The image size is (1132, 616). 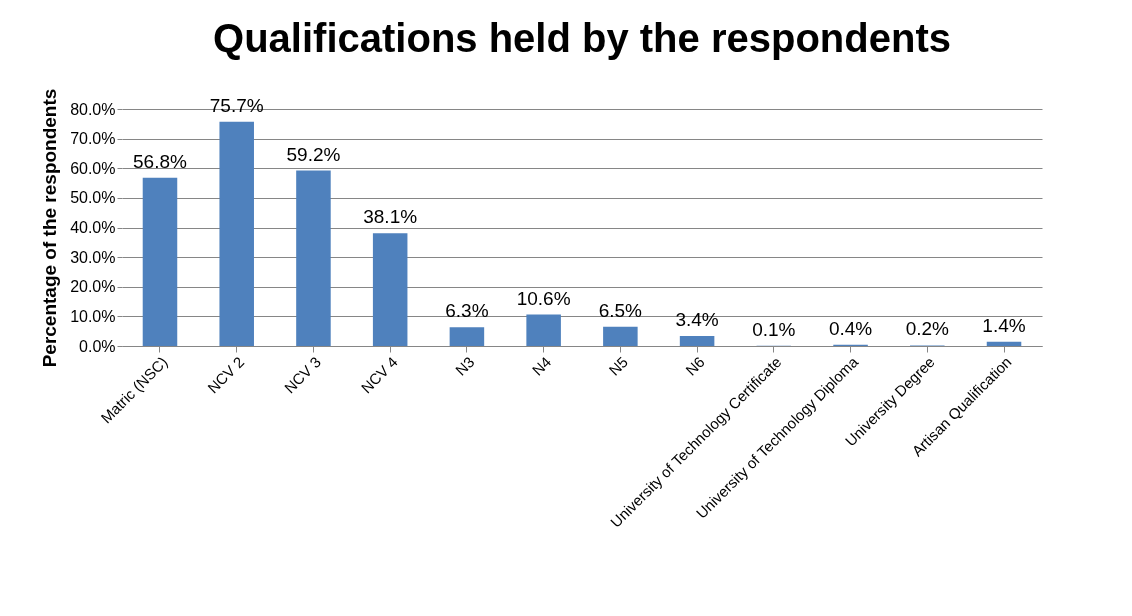 What do you see at coordinates (927, 329) in the screenshot?
I see `data-label: 0.2%` at bounding box center [927, 329].